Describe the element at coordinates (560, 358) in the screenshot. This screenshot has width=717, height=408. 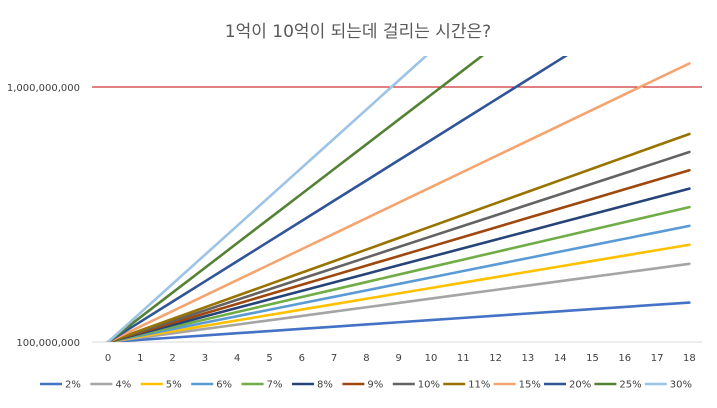
I see `x-tick-label: 14` at that location.